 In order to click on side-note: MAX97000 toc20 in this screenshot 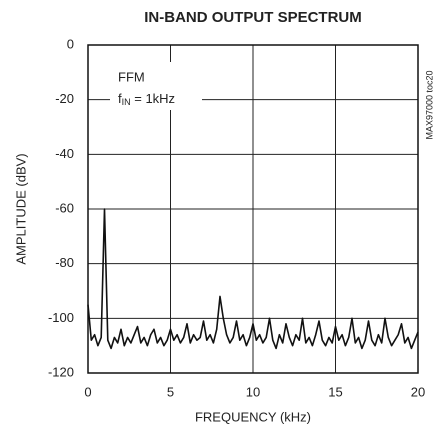, I will do `click(429, 104)`.